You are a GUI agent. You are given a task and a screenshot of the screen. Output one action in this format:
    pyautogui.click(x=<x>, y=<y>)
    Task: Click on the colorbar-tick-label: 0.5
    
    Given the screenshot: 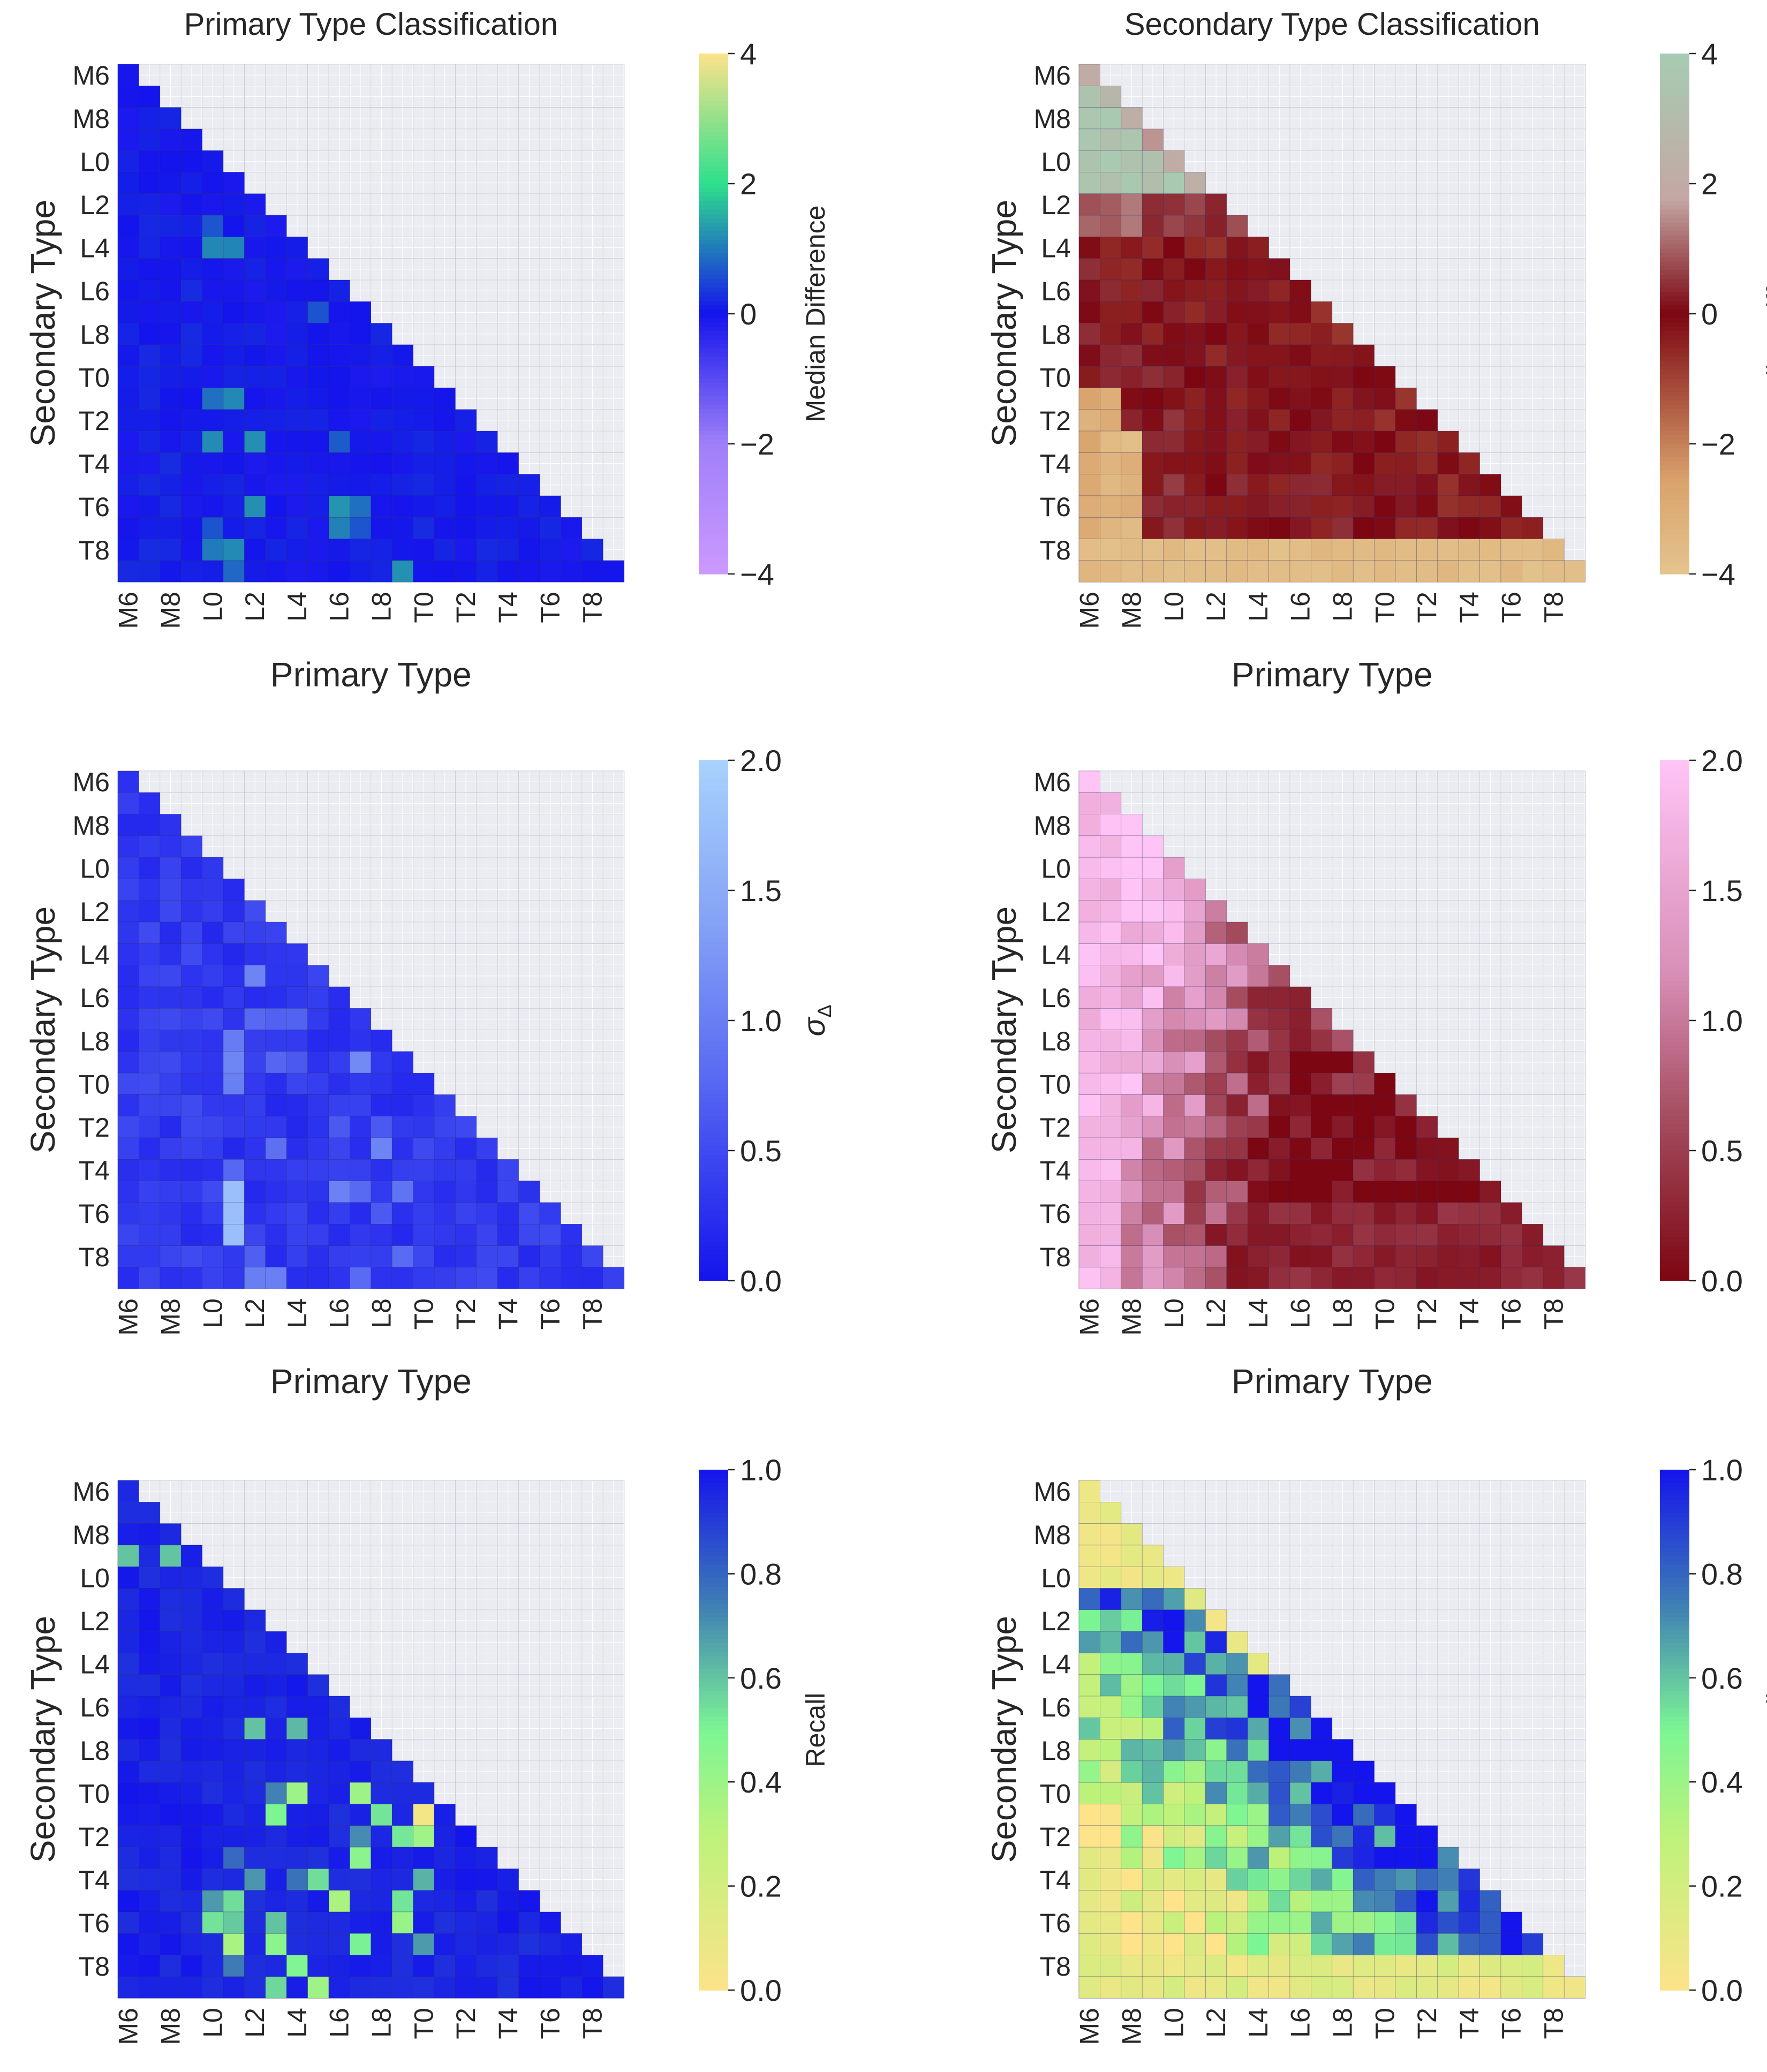 What is the action you would take?
    pyautogui.click(x=1722, y=1151)
    